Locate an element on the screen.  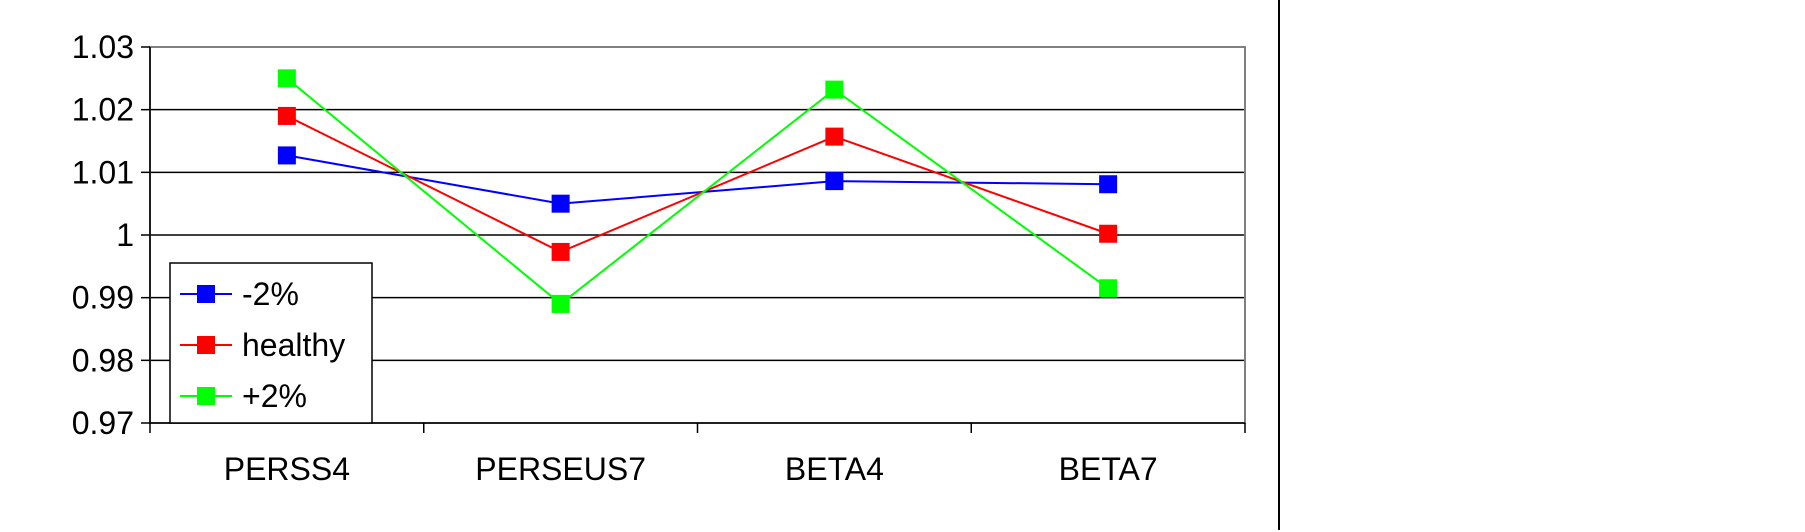
y-tick-labels: 0.97 0.98 0.99 1 1.01 1.02 1.03 is located at coordinates (103, 235).